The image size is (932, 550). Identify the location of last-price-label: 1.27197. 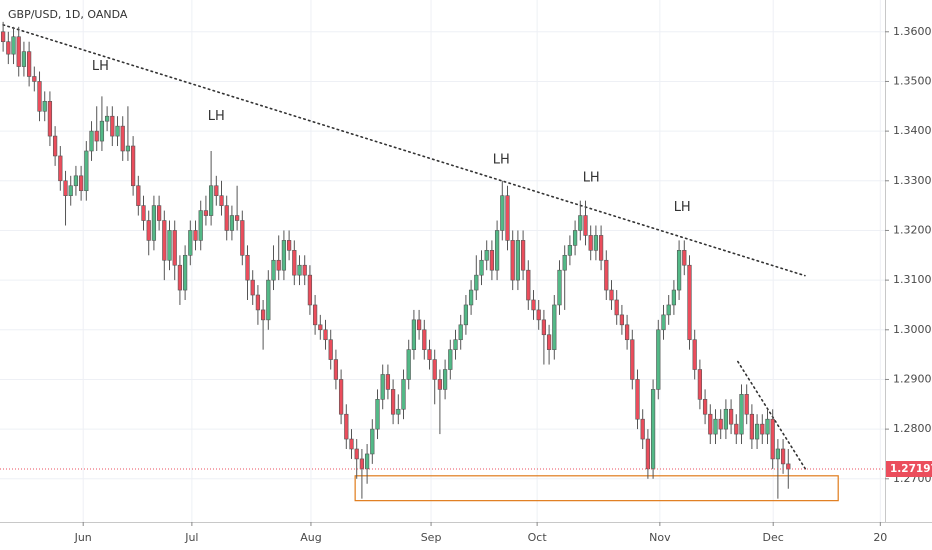
(911, 469).